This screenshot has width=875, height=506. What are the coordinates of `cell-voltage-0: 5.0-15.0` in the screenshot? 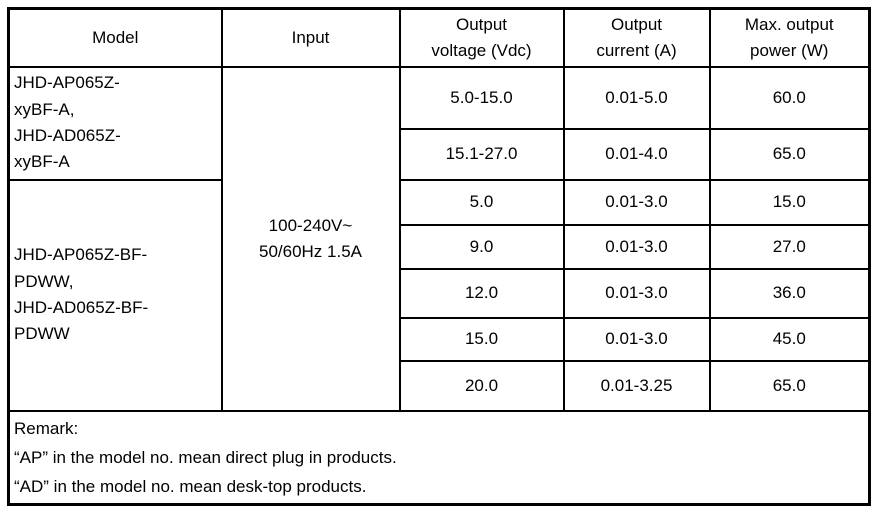 It's located at (481, 97).